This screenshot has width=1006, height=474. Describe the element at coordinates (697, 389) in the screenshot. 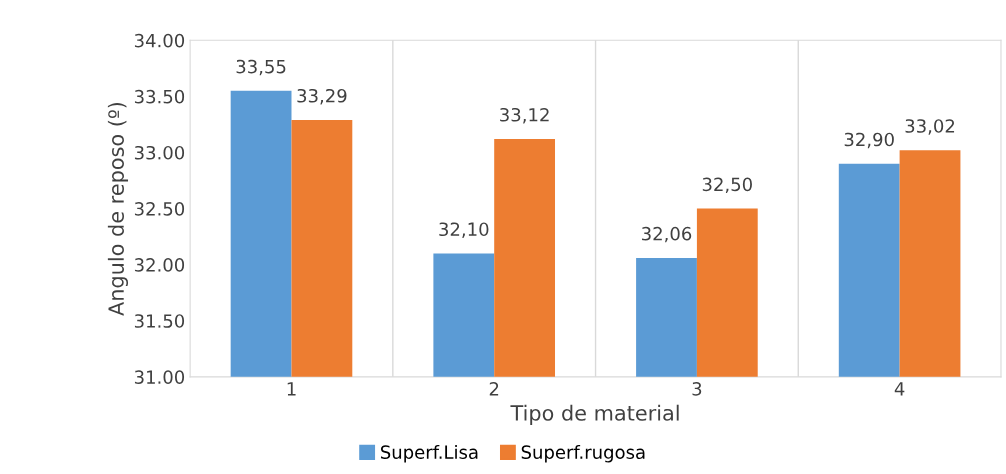

I see `x-tick-label: 3` at that location.